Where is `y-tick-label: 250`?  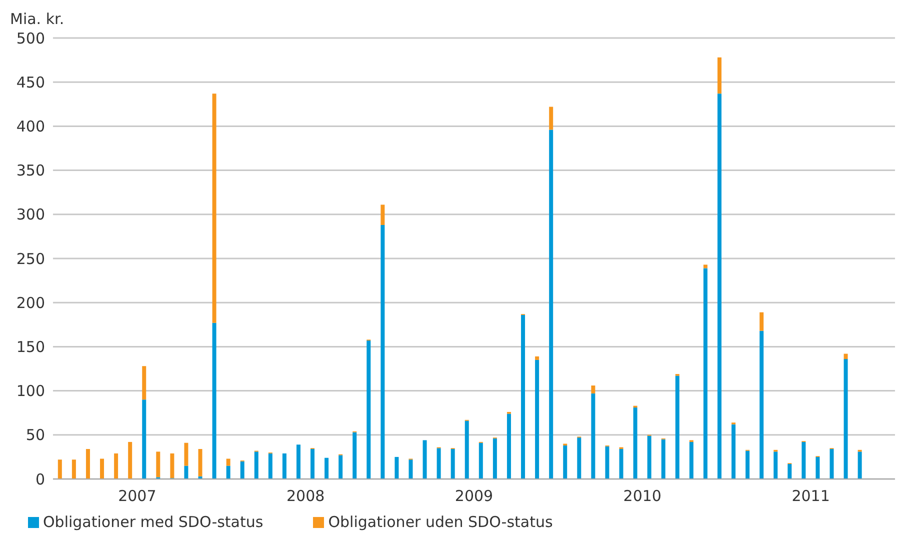 y-tick-label: 250 is located at coordinates (30, 259).